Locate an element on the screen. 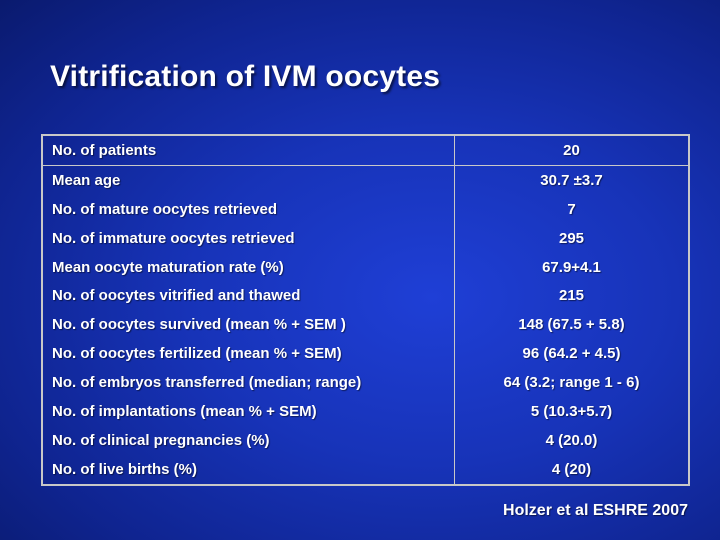  row-value: 64 (3.2; range 1 - 6) is located at coordinates (571, 383).